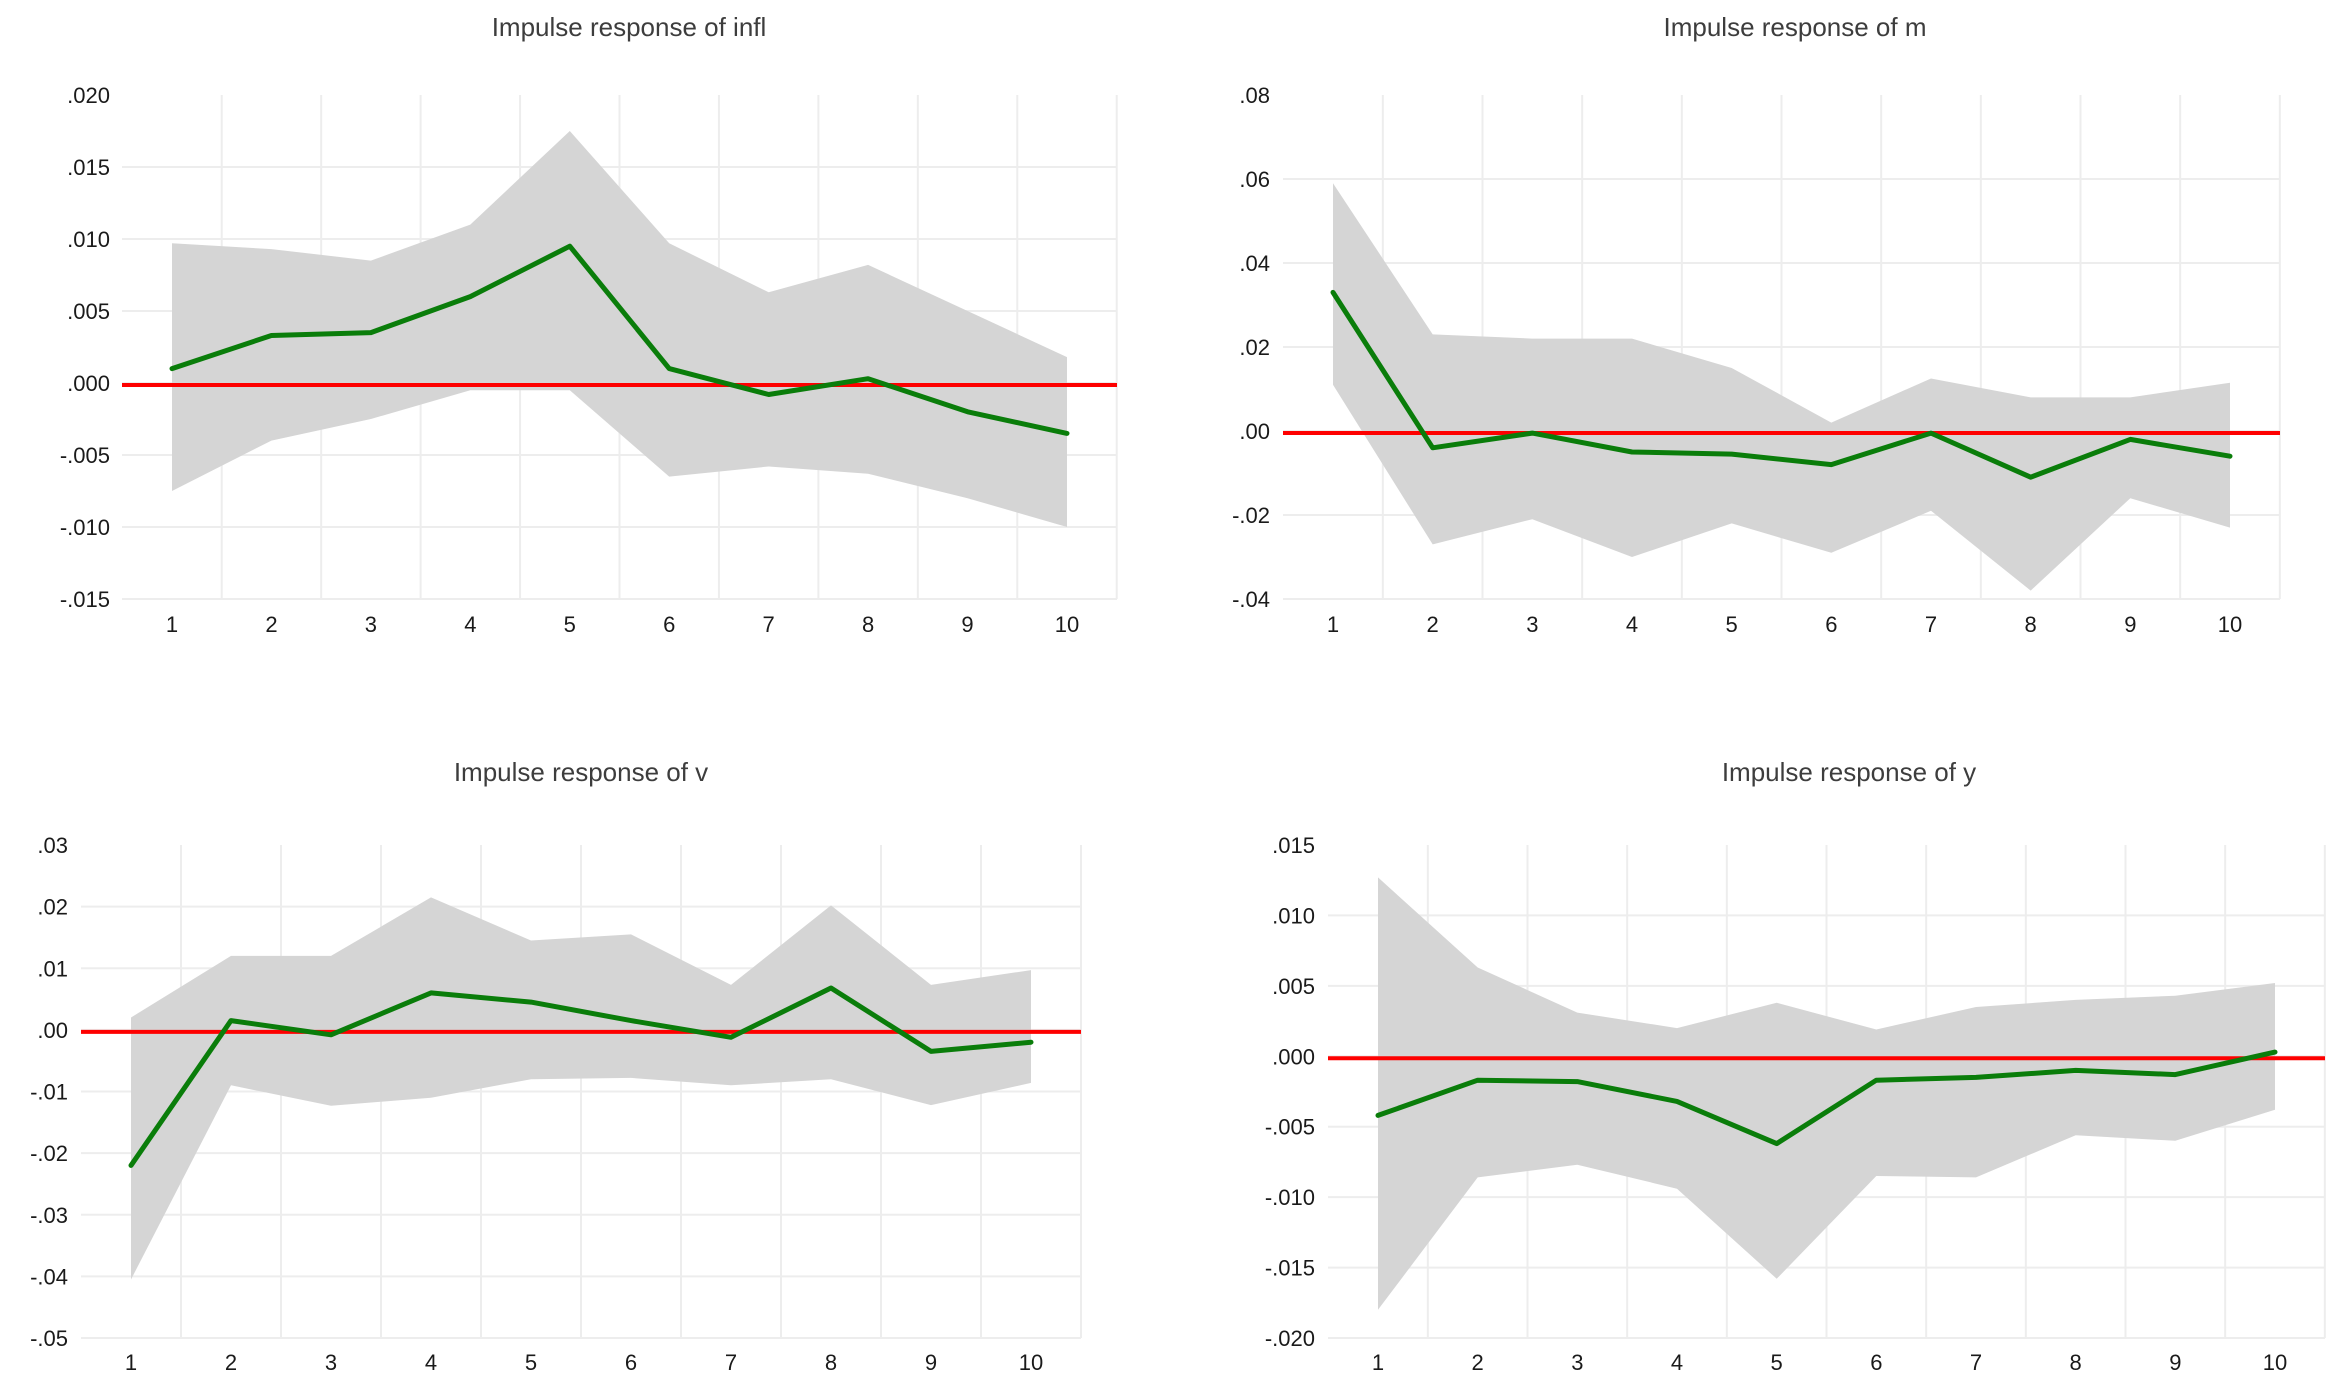  I want to click on y-tick-label: -.05, so click(49, 1338).